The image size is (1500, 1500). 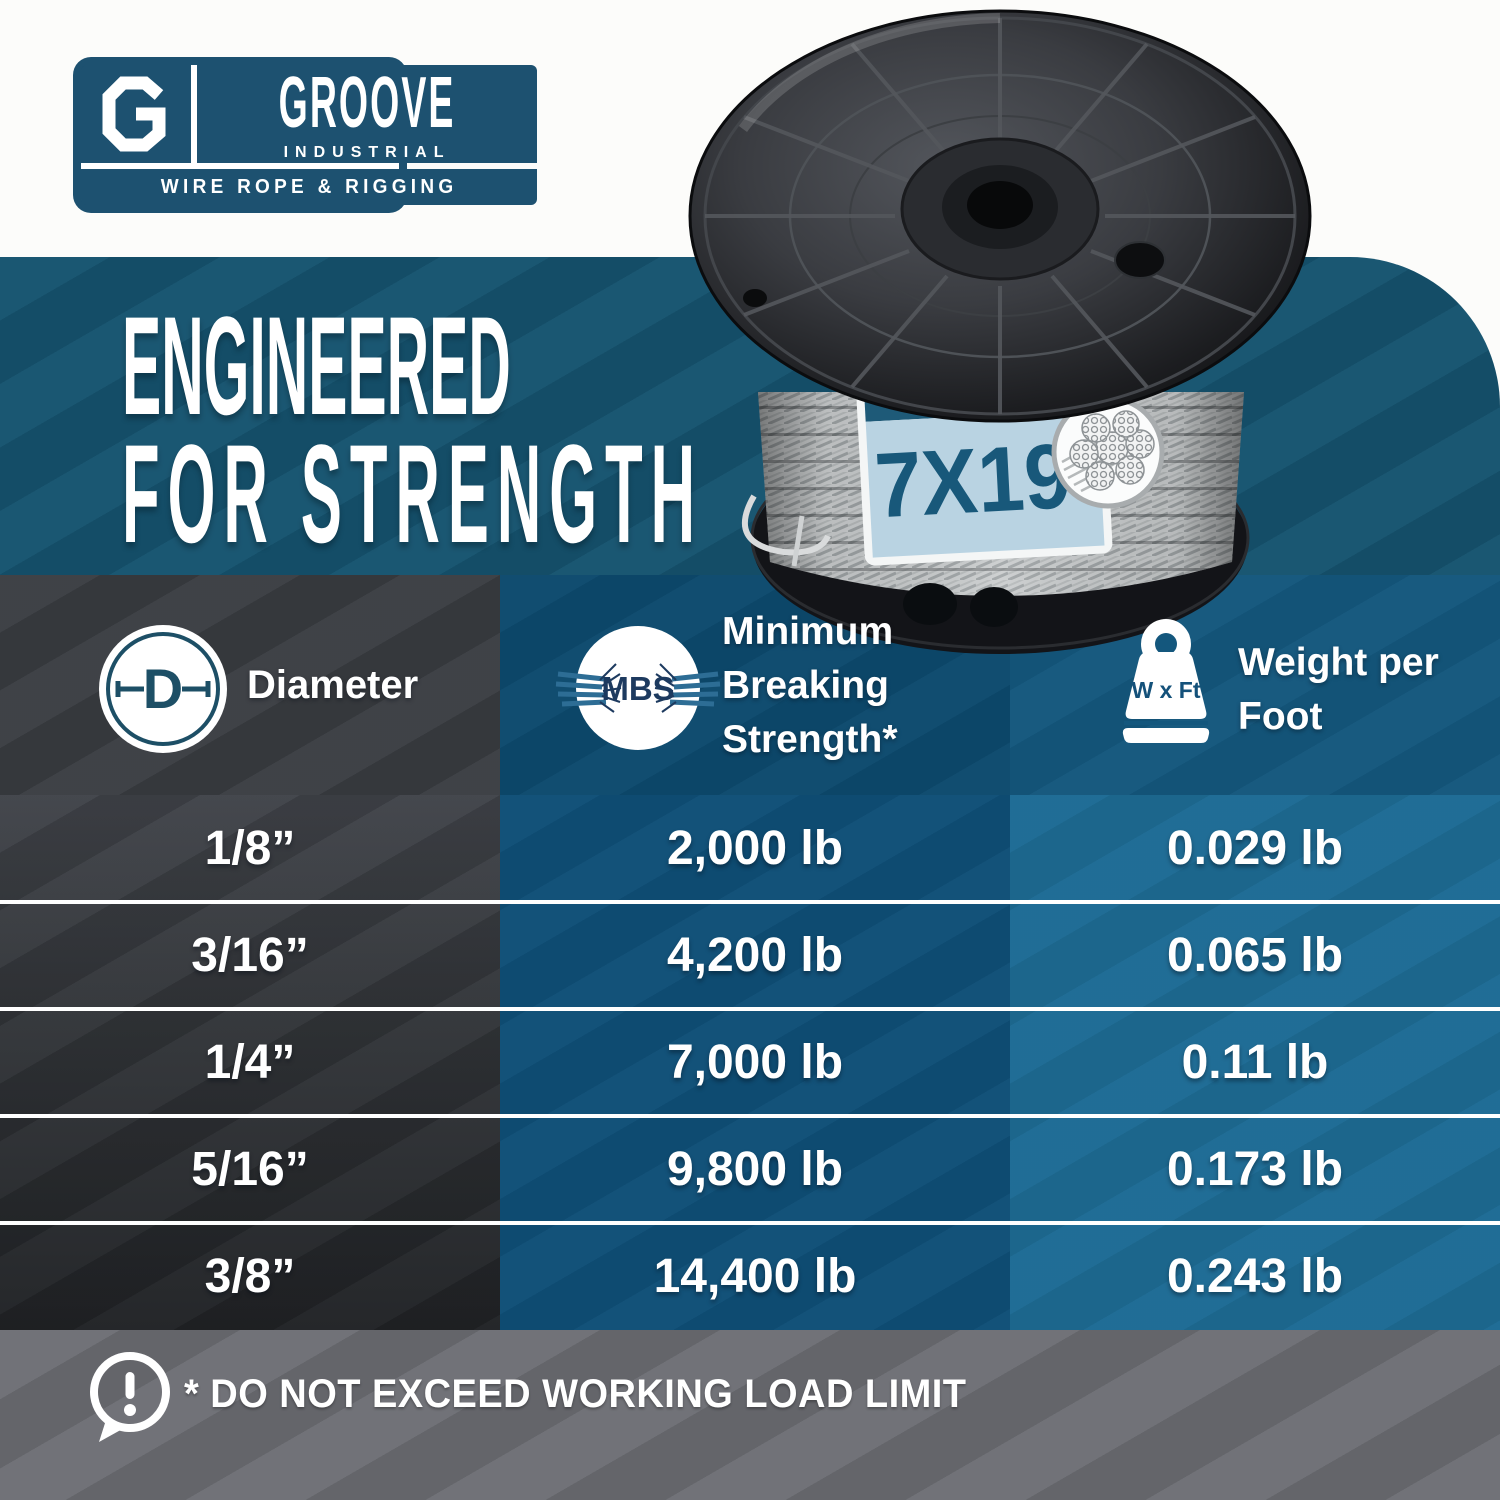 I want to click on headline-line2: FOR STRENGTH, so click(x=412, y=493).